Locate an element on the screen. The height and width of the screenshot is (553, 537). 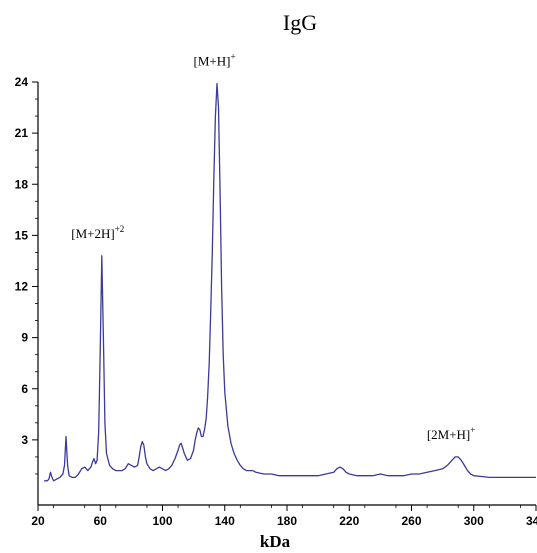
x-tick-label: 340 is located at coordinates (531, 521).